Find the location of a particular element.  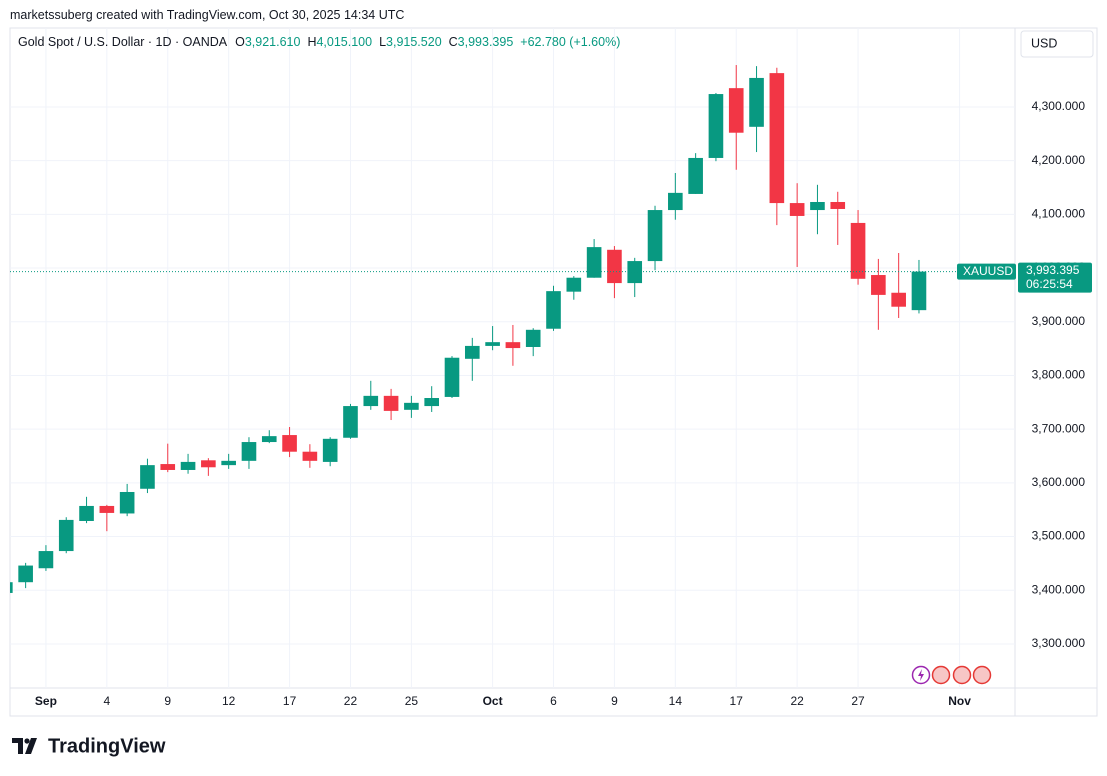

x-tick-label: 25 is located at coordinates (412, 701).